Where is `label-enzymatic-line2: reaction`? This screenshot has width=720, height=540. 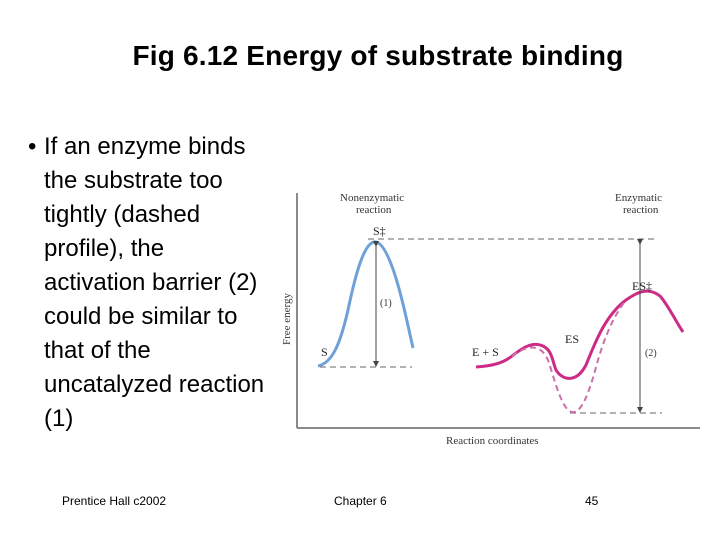
label-enzymatic-line2: reaction is located at coordinates (641, 210).